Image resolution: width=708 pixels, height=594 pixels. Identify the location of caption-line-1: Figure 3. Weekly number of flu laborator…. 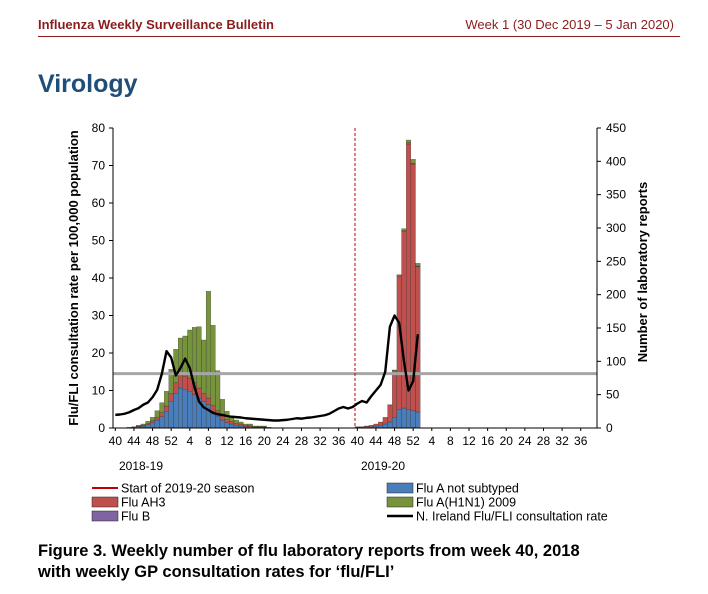
(309, 551).